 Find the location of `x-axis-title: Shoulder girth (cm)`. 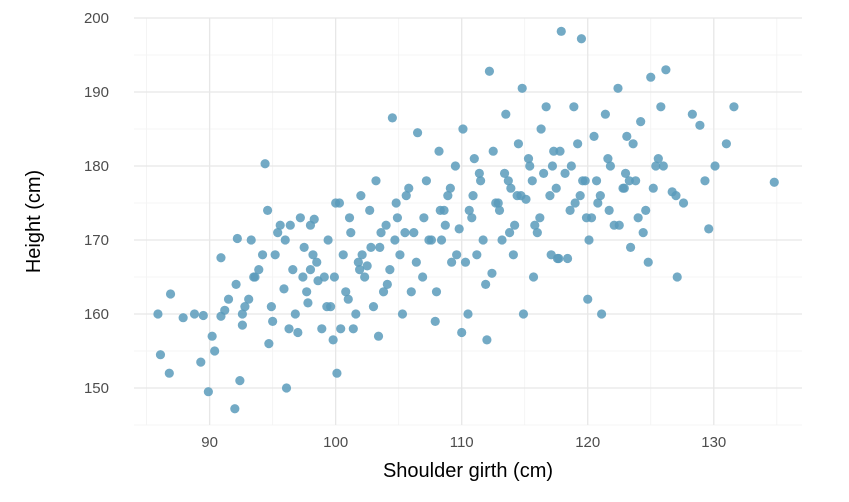

x-axis-title: Shoulder girth (cm) is located at coordinates (468, 471).